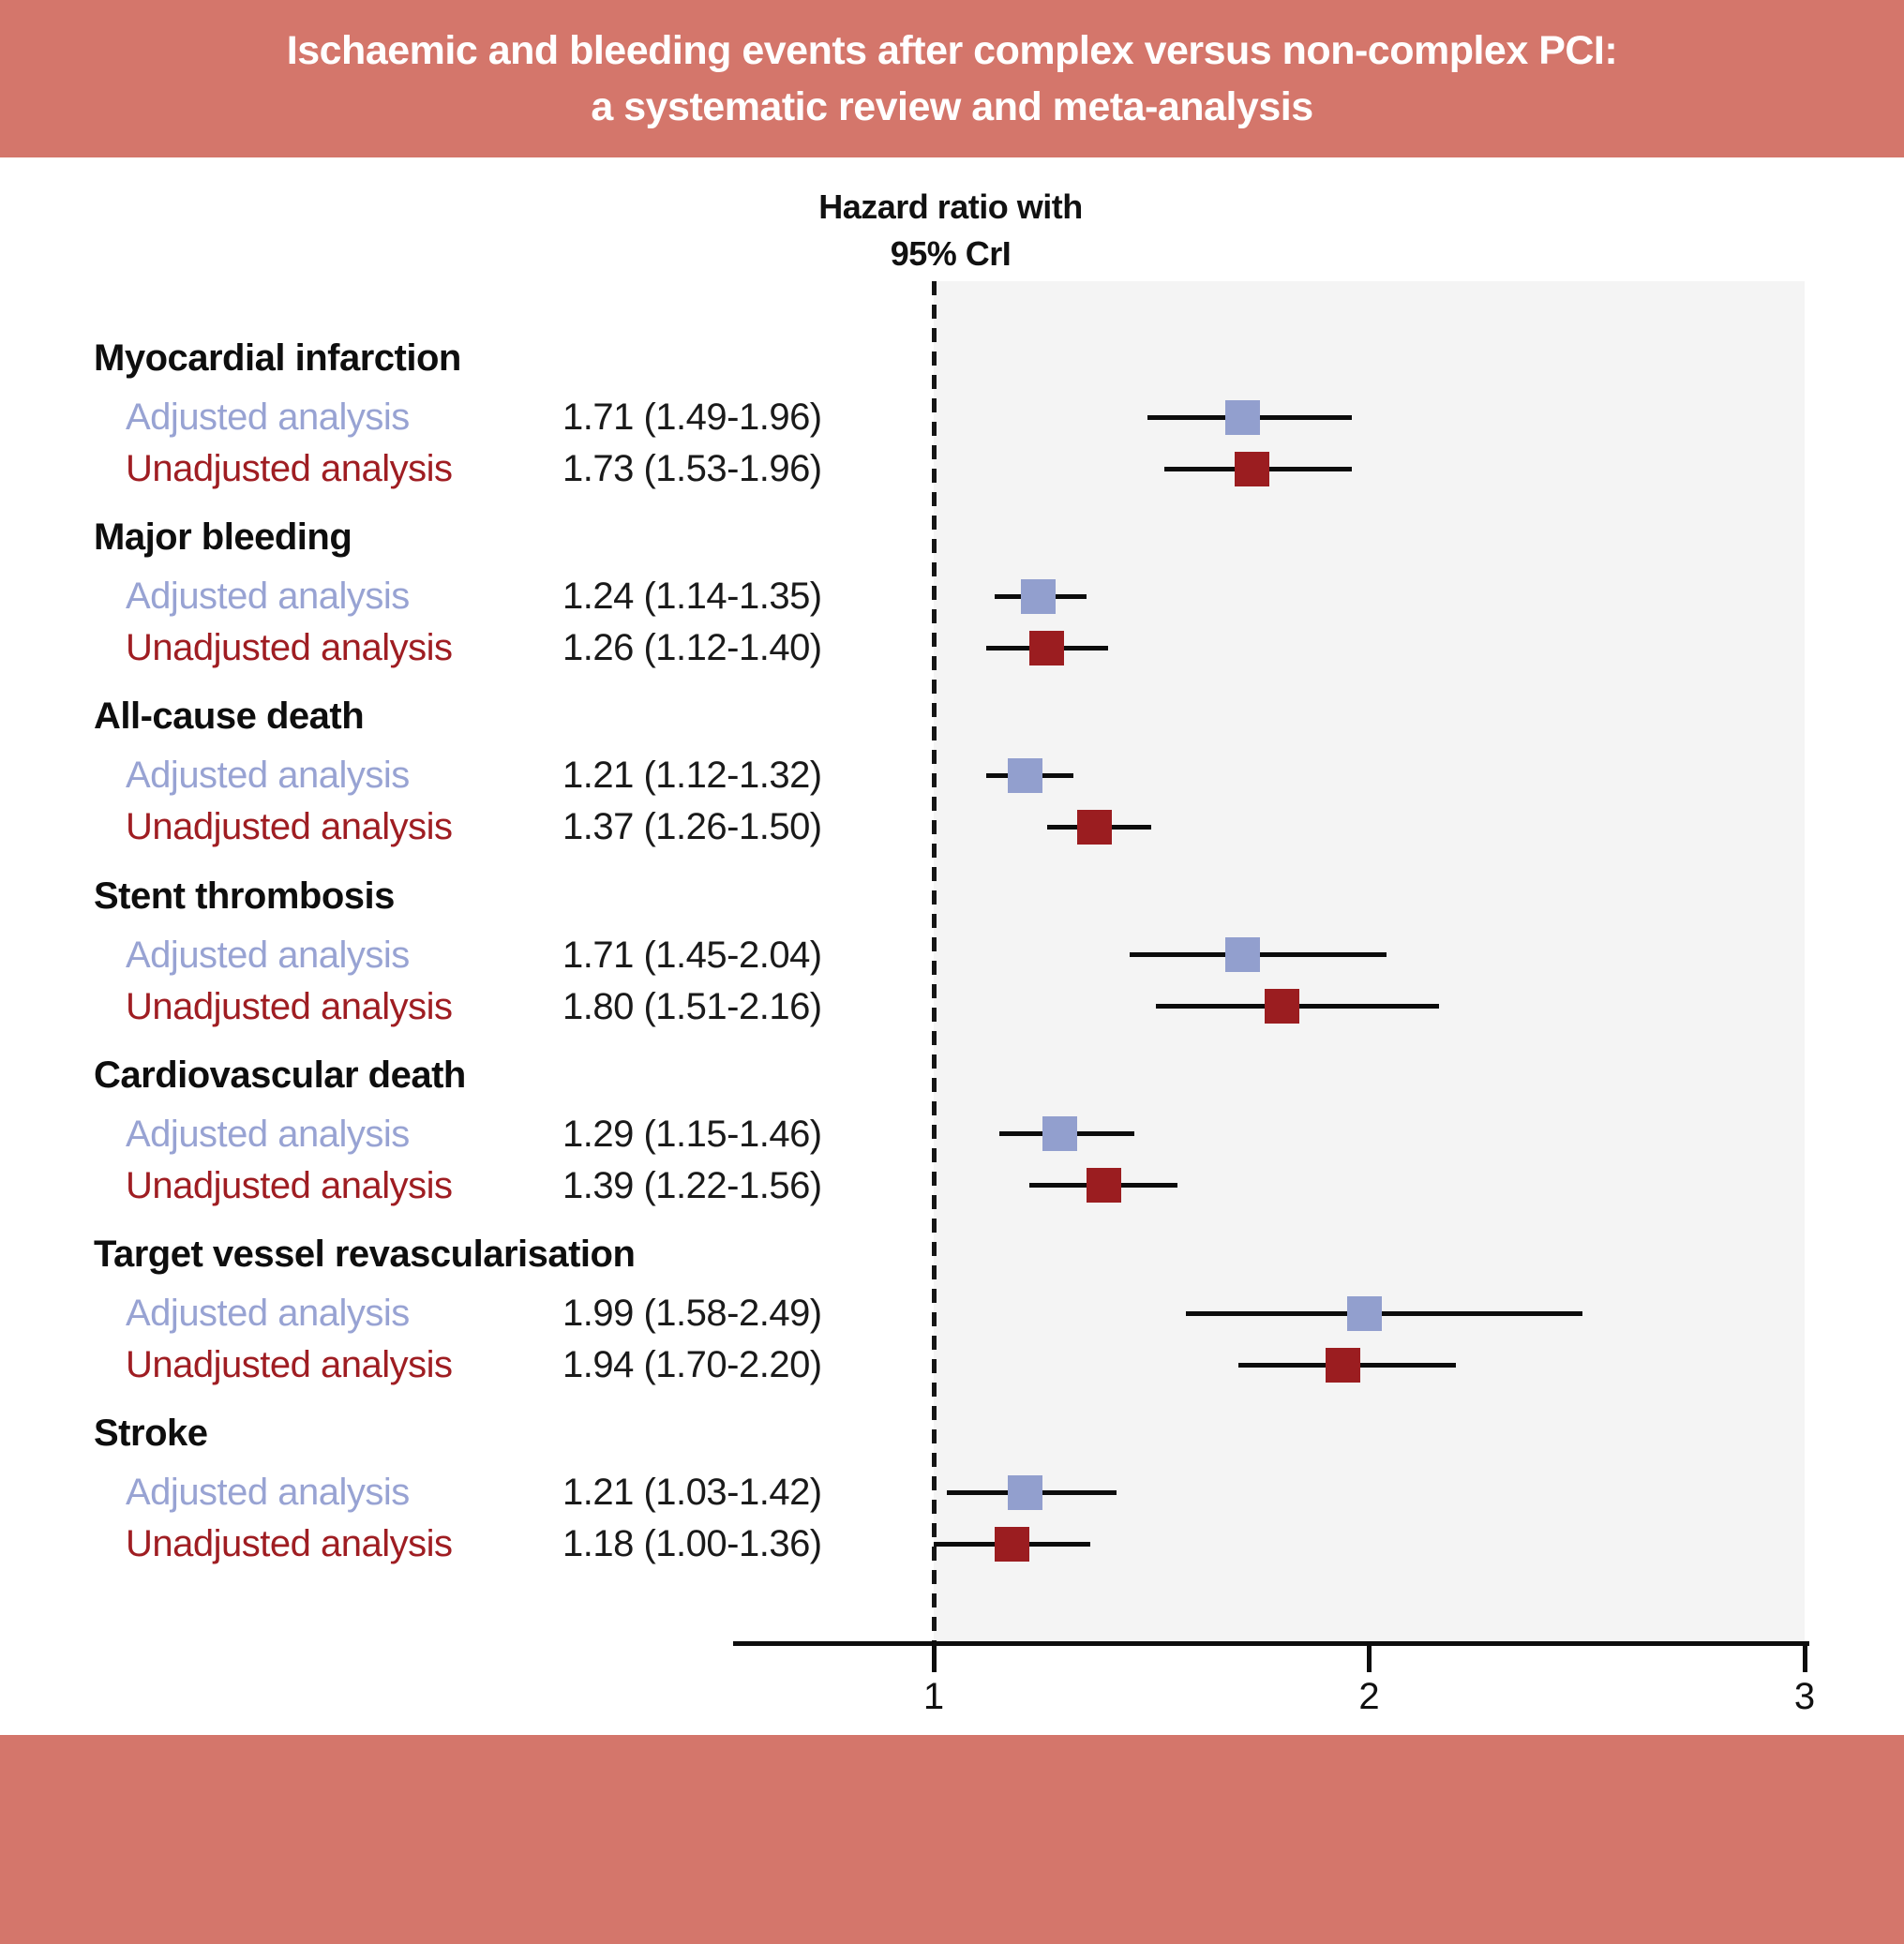 The width and height of the screenshot is (1904, 1944). What do you see at coordinates (692, 1365) in the screenshot?
I see `hazard-ratio-value: 1.94 (1.70-2.20)` at bounding box center [692, 1365].